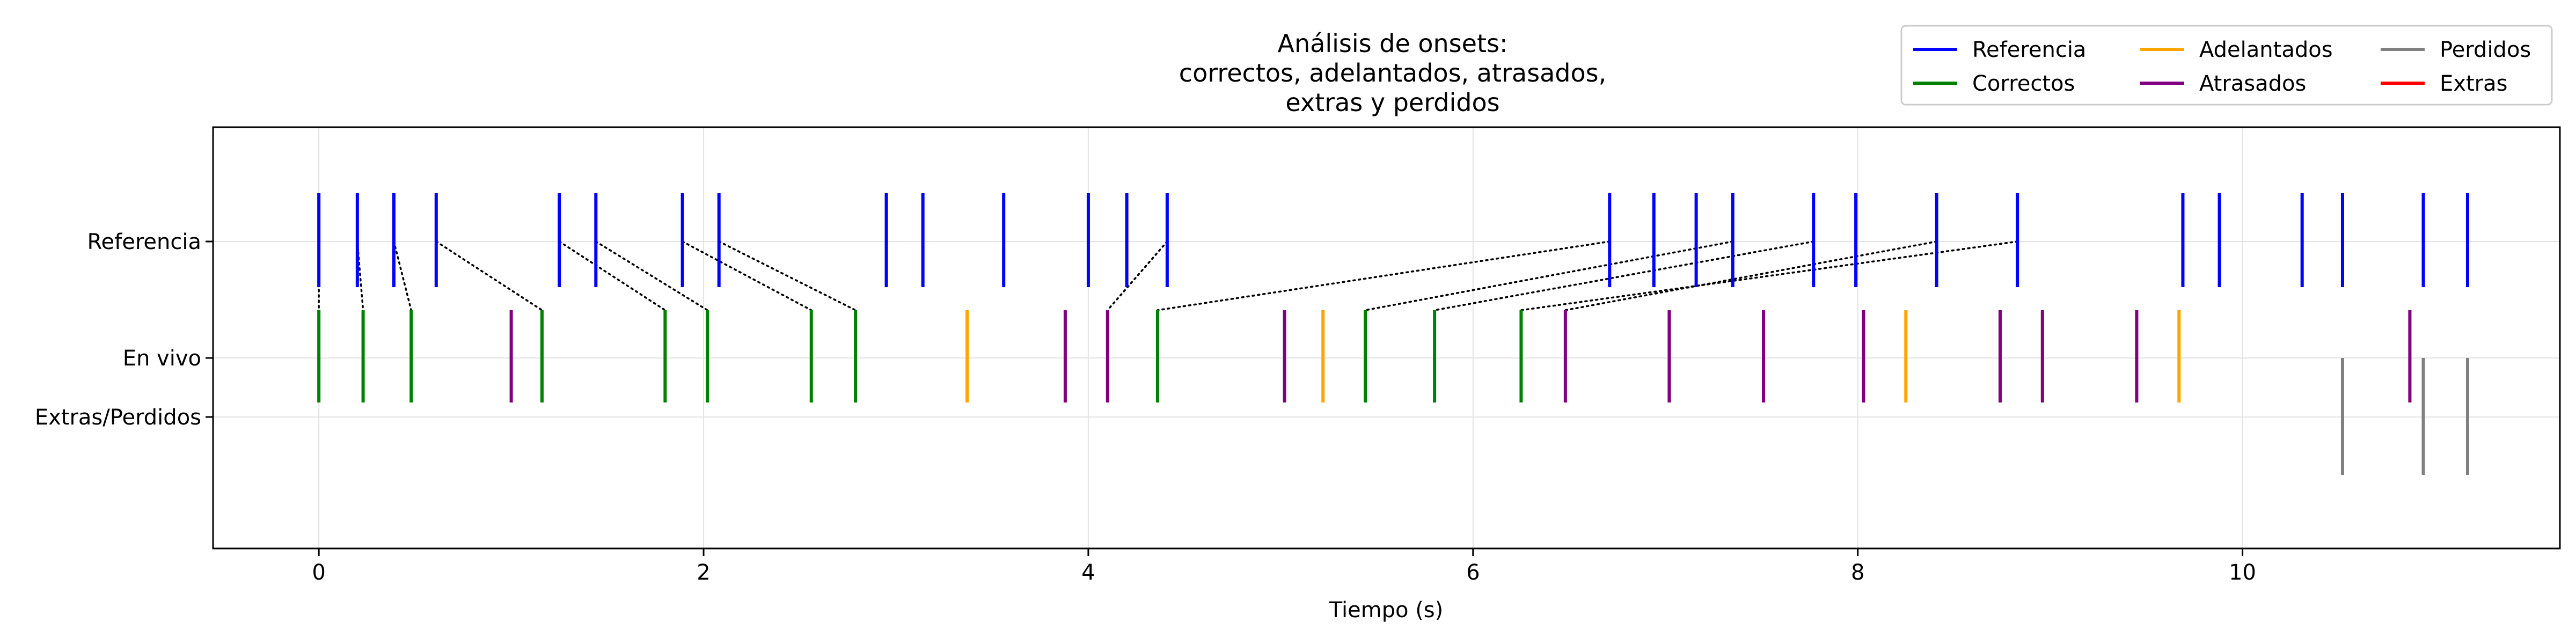 Image resolution: width=2576 pixels, height=644 pixels. What do you see at coordinates (318, 572) in the screenshot?
I see `x-tick-label: 0` at bounding box center [318, 572].